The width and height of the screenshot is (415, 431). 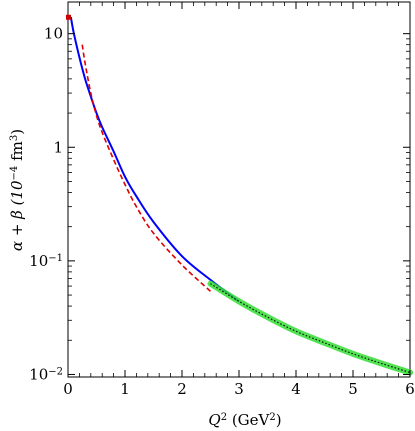 I want to click on y-axis-title-sup1: −4, so click(x=14, y=173).